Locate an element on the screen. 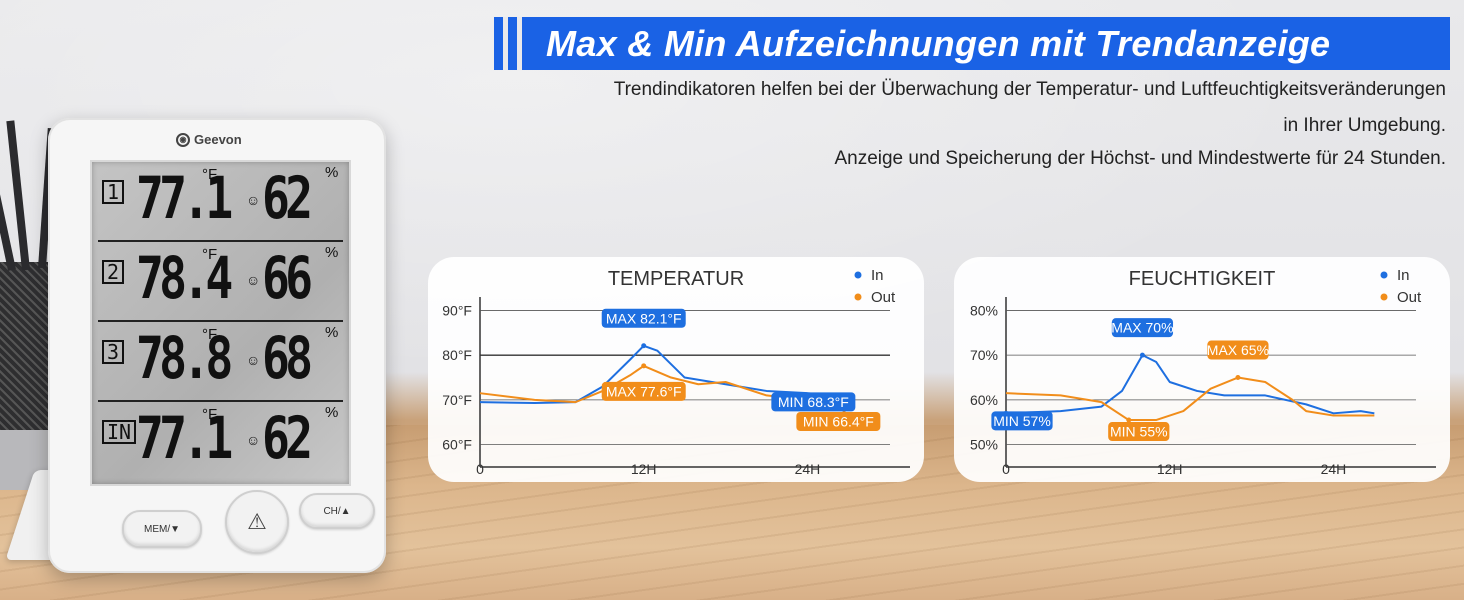 This screenshot has width=1464, height=600. y-tick-label: 90°F is located at coordinates (457, 310).